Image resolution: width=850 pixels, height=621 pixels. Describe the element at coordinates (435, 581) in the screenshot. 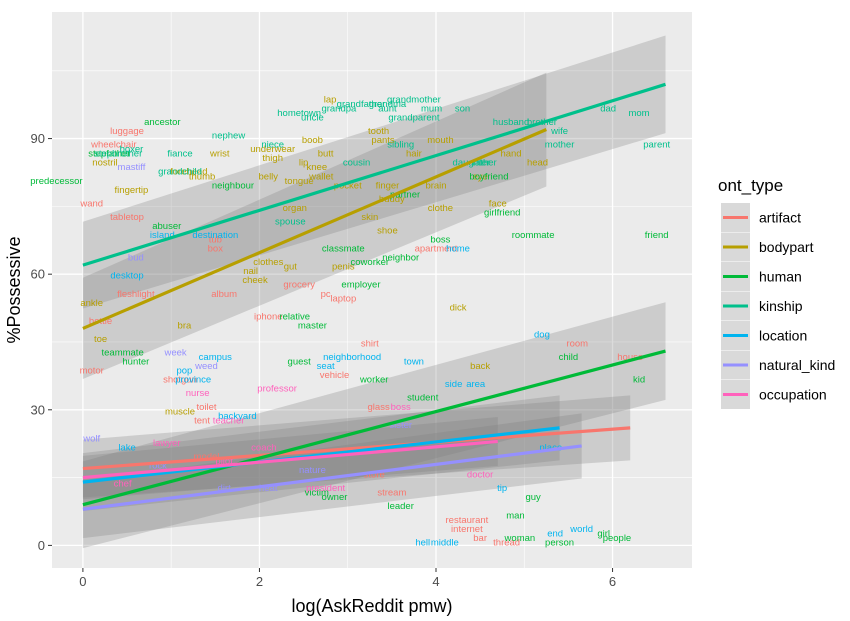

I see `x-tick-label: 4` at that location.